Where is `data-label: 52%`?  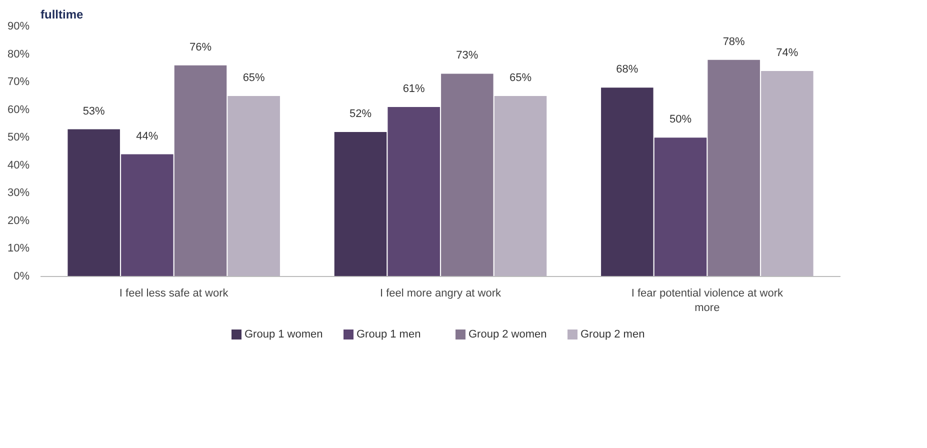 data-label: 52% is located at coordinates (360, 114).